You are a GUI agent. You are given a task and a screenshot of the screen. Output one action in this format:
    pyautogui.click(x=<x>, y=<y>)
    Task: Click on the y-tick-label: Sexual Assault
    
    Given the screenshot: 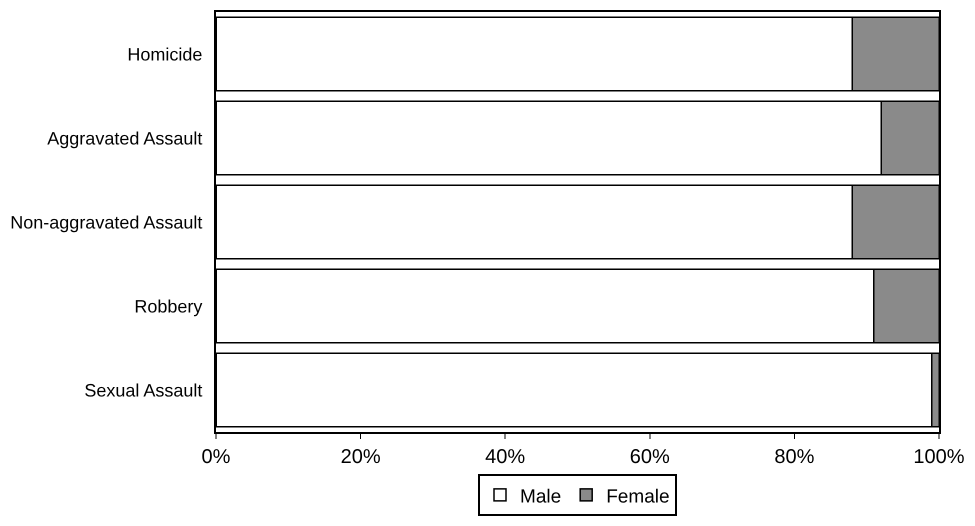 What is the action you would take?
    pyautogui.click(x=143, y=390)
    